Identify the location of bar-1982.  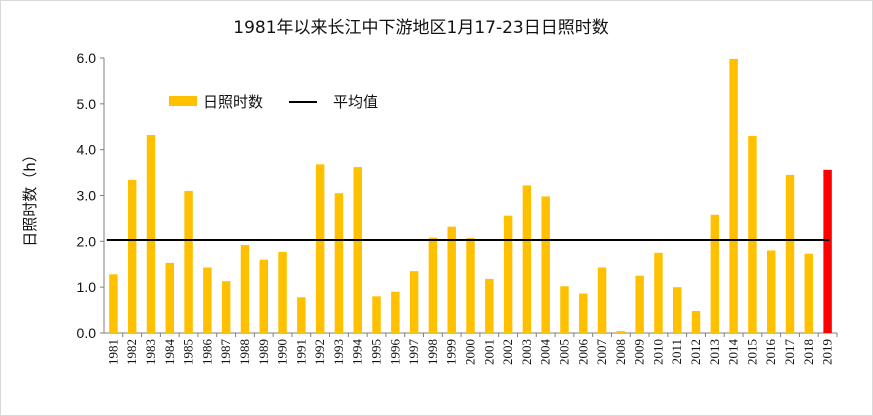
(132, 256).